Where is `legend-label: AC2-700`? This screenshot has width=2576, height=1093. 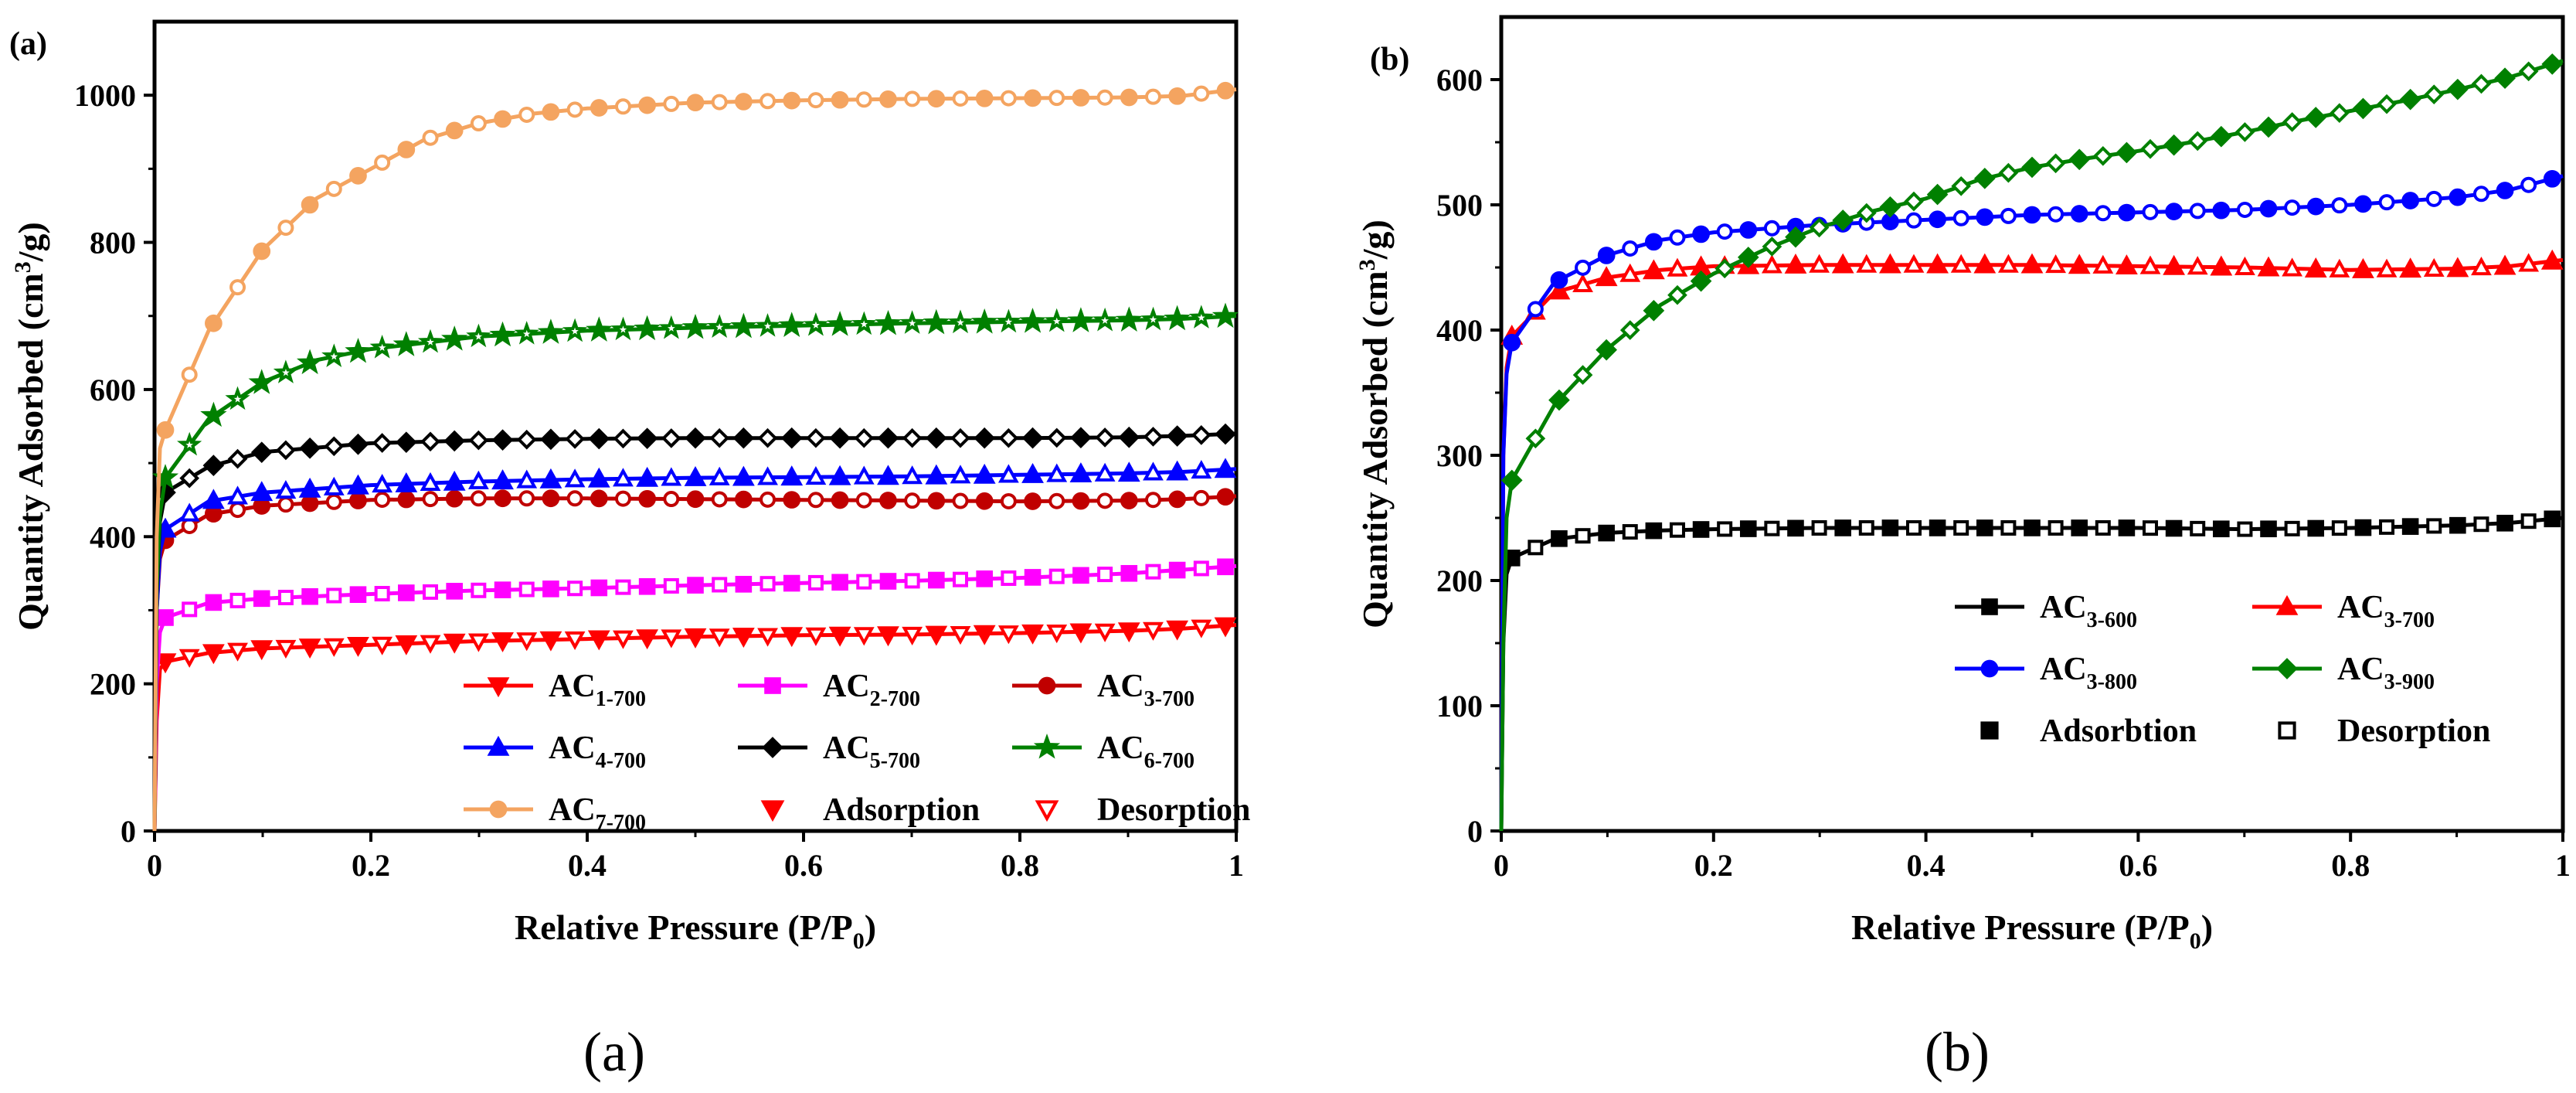 legend-label: AC2-700 is located at coordinates (871, 690).